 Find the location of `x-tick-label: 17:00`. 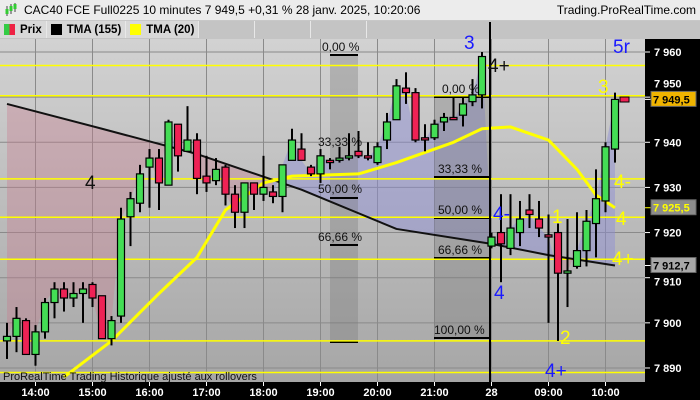

x-tick-label: 17:00 is located at coordinates (206, 393).